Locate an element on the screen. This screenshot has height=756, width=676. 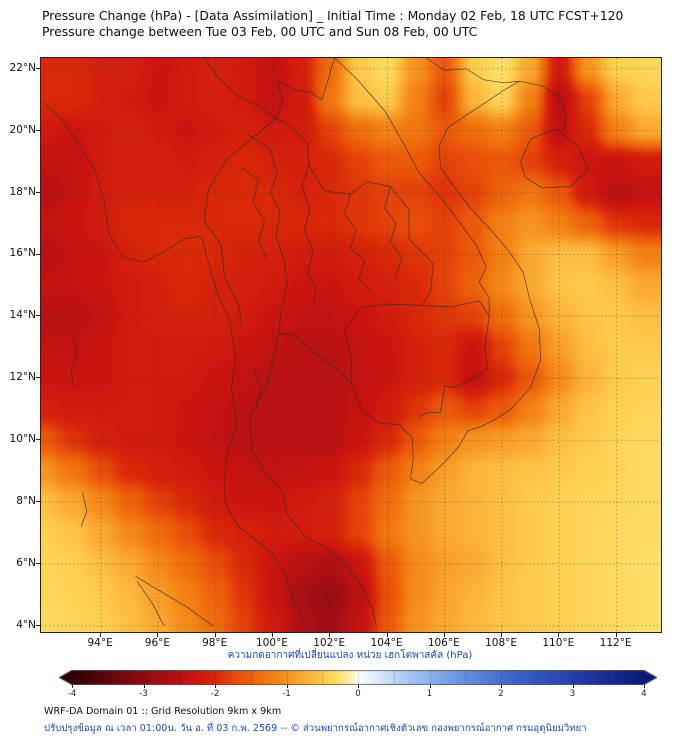
colorbar-tick-label: -4 is located at coordinates (72, 694).